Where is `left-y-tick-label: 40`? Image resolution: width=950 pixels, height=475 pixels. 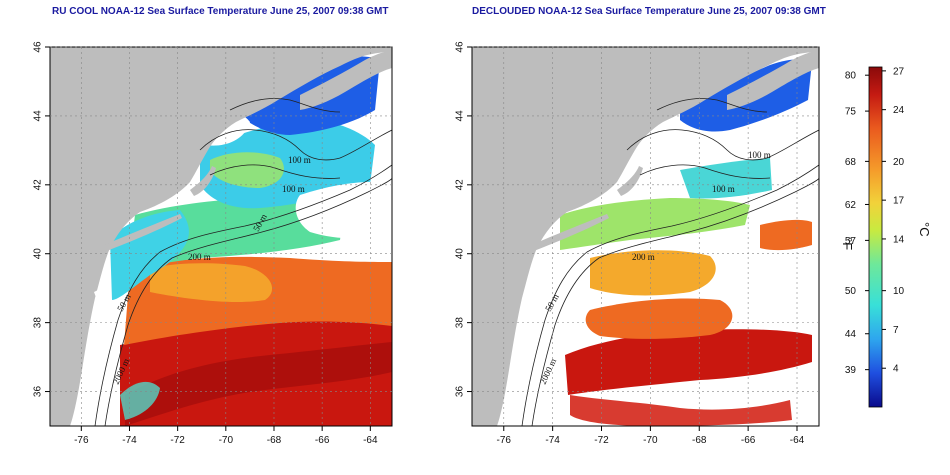 left-y-tick-label: 40 is located at coordinates (38, 254).